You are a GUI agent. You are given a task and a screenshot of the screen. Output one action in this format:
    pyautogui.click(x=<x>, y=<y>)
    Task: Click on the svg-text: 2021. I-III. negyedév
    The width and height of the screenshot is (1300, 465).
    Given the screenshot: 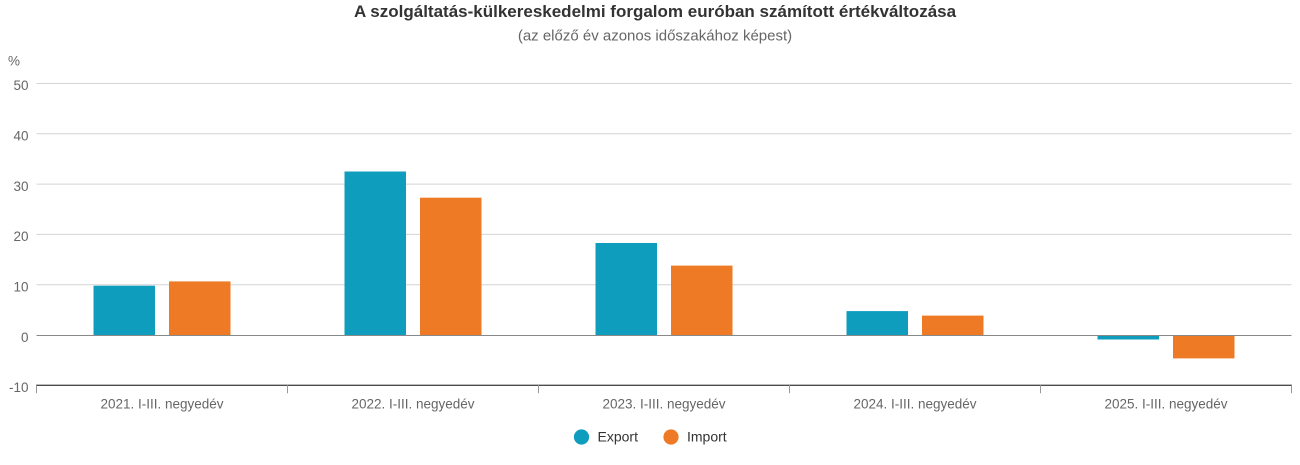 What is the action you would take?
    pyautogui.click(x=161, y=404)
    